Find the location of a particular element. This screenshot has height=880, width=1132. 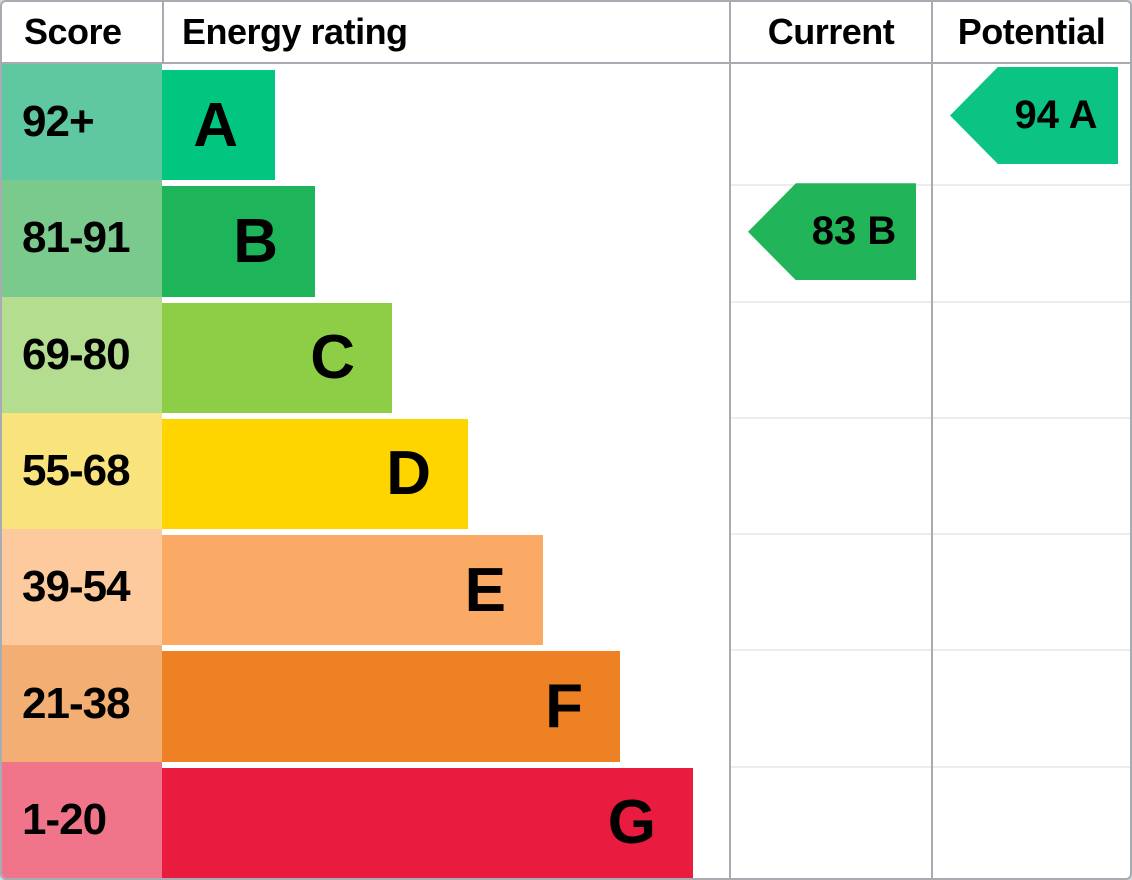

chart-header-row: Score Energy rating Current Potential is located at coordinates (566, 33).